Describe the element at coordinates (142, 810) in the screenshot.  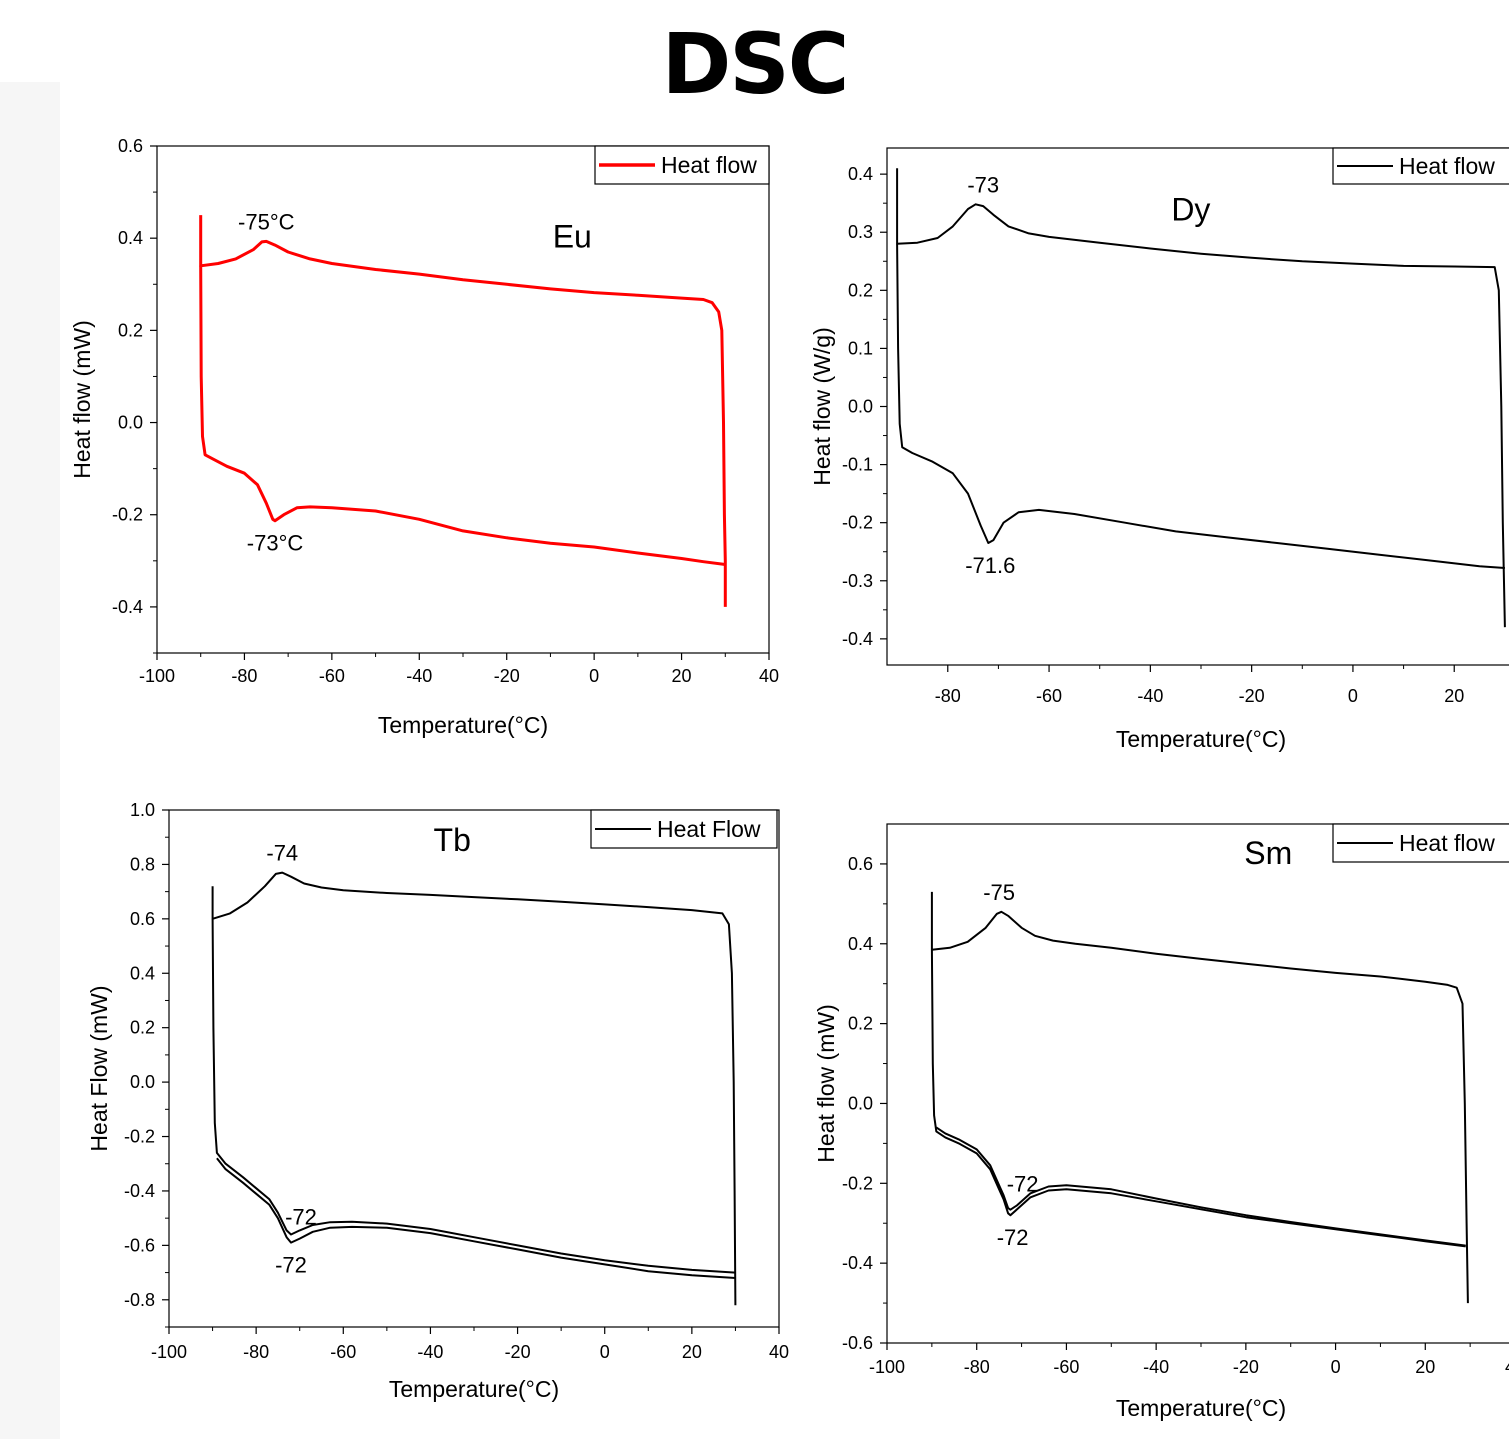
I see `y-tick-label: 1.0` at that location.